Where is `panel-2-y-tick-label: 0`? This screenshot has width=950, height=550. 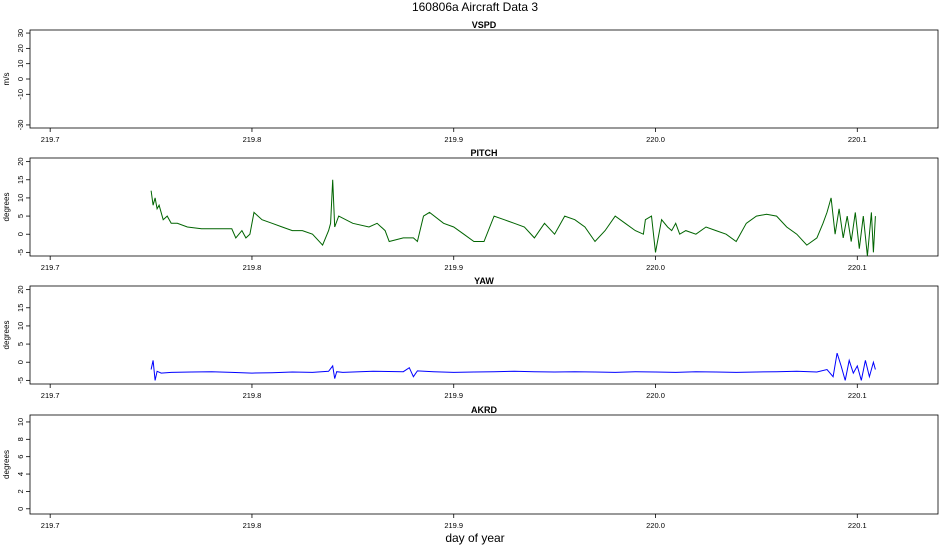 panel-2-y-tick-label: 0 is located at coordinates (20, 362).